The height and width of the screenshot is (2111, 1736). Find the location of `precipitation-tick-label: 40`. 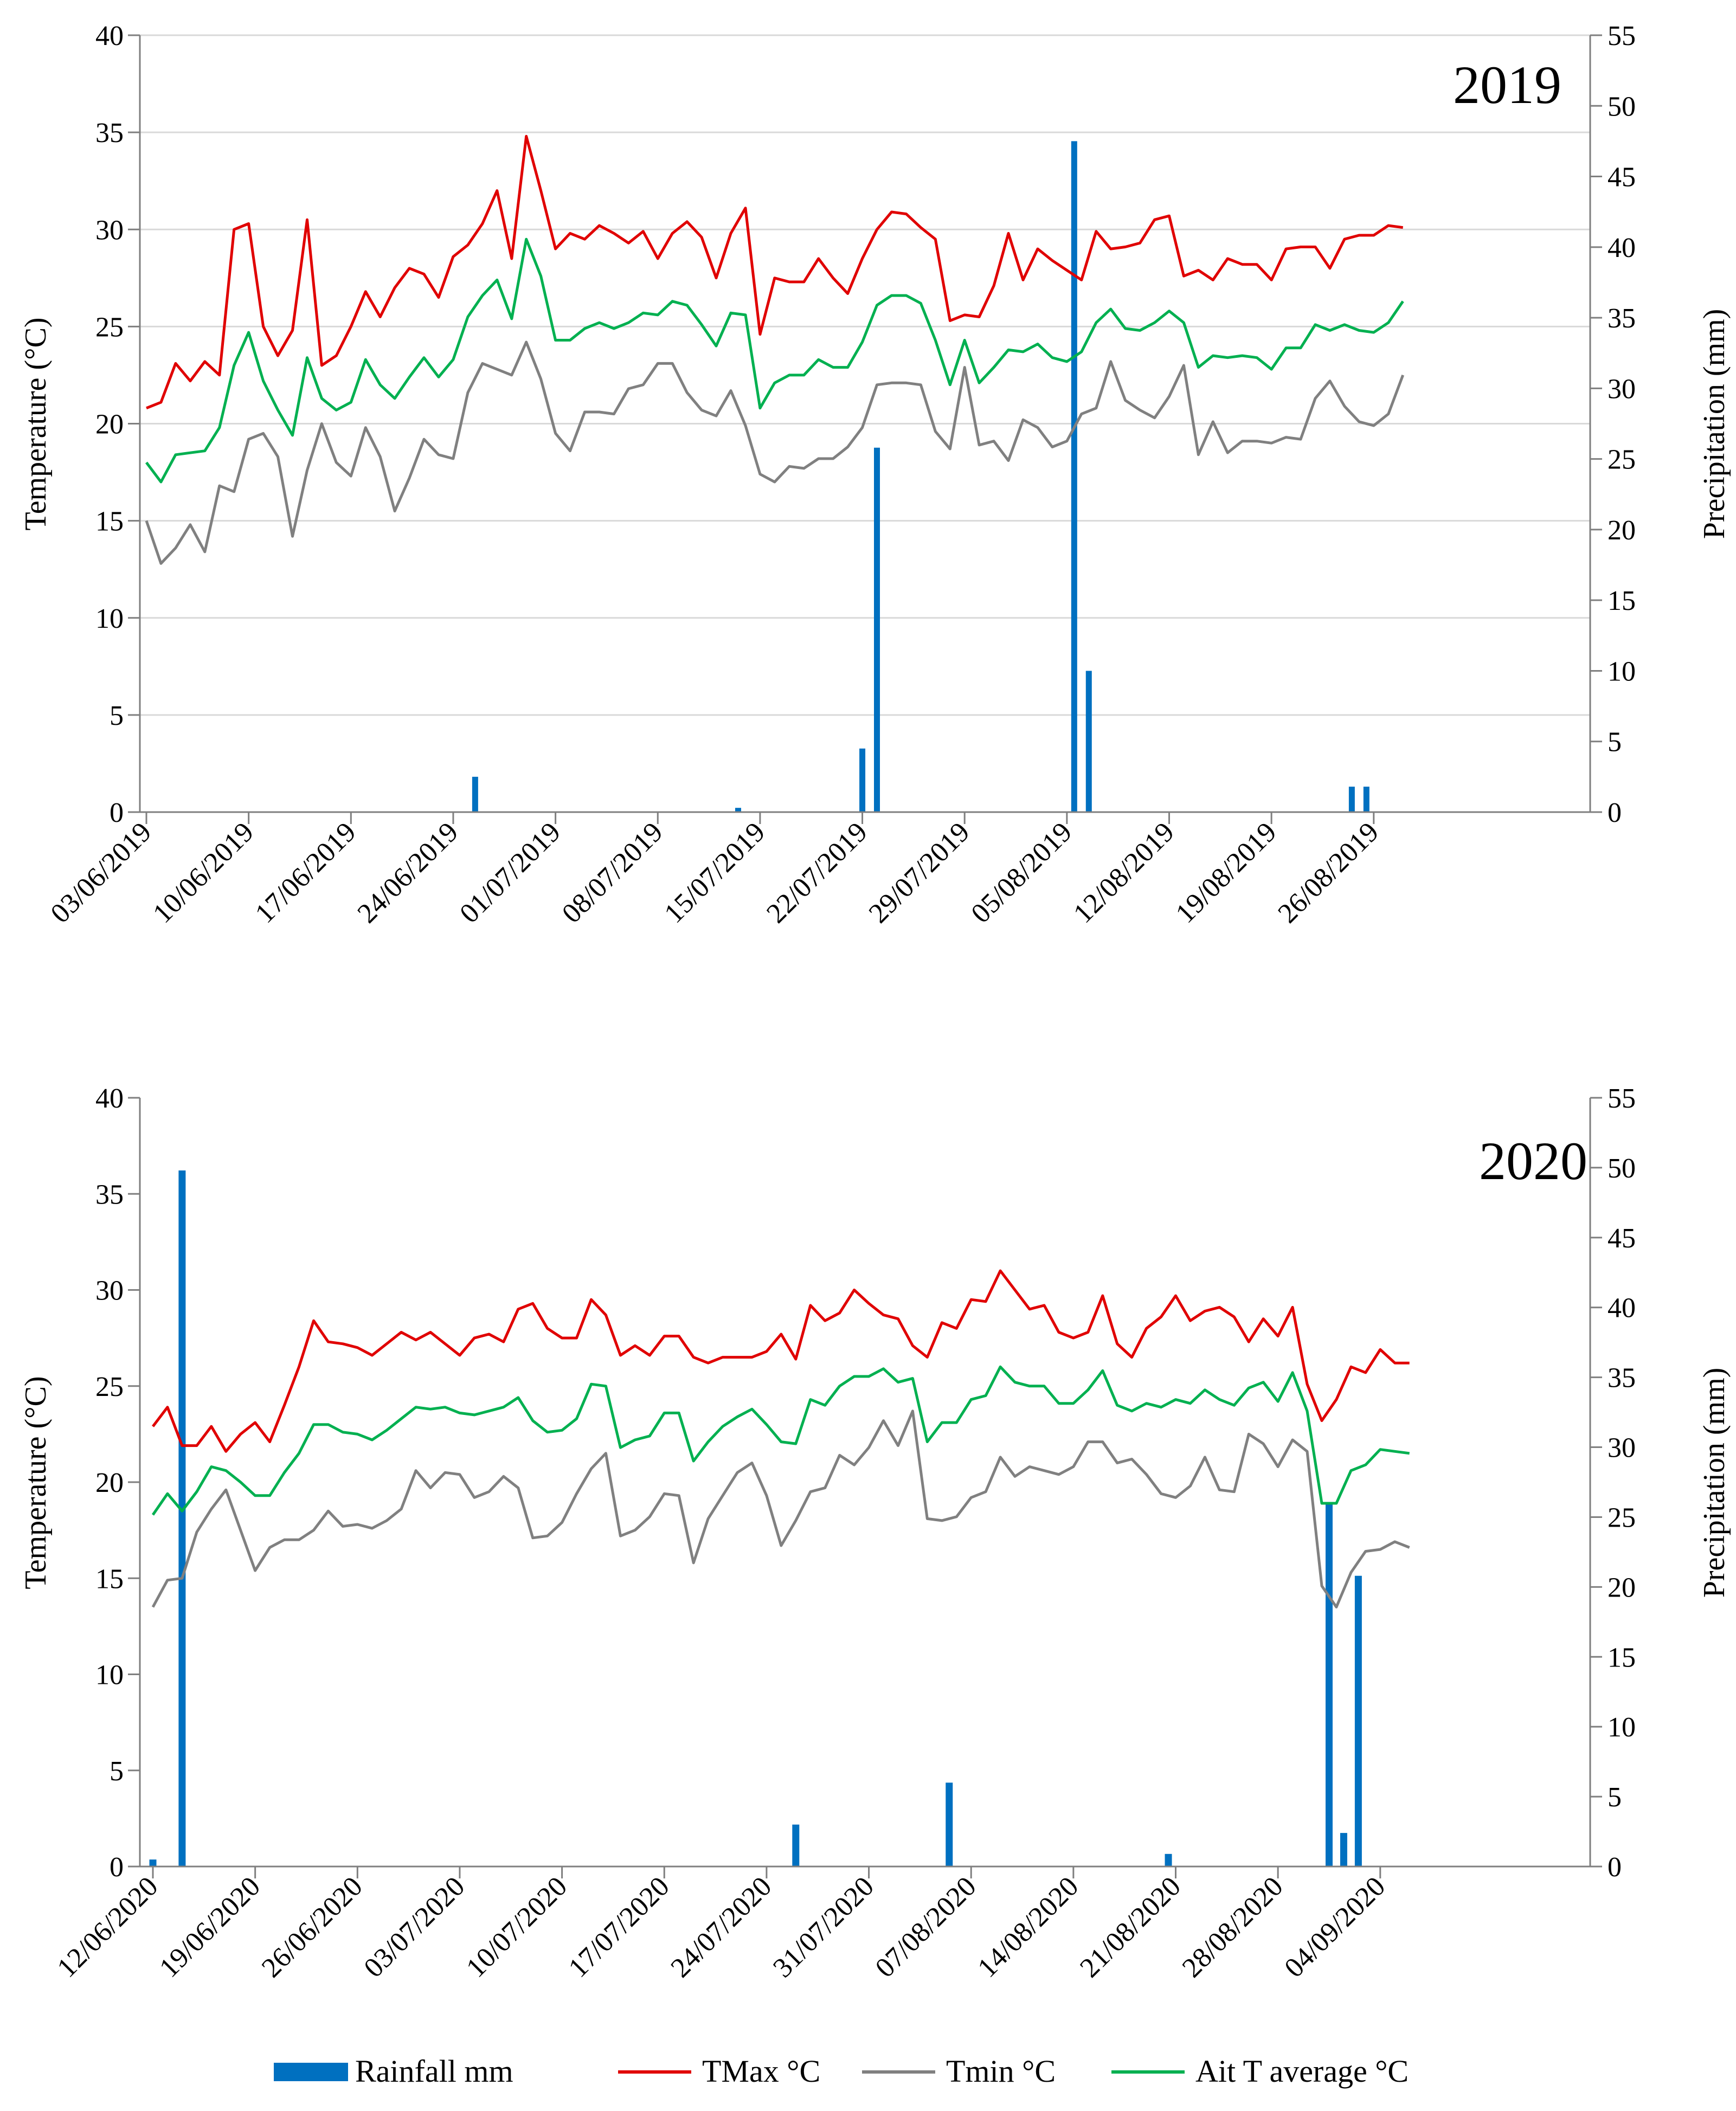

precipitation-tick-label: 40 is located at coordinates (1622, 1308).